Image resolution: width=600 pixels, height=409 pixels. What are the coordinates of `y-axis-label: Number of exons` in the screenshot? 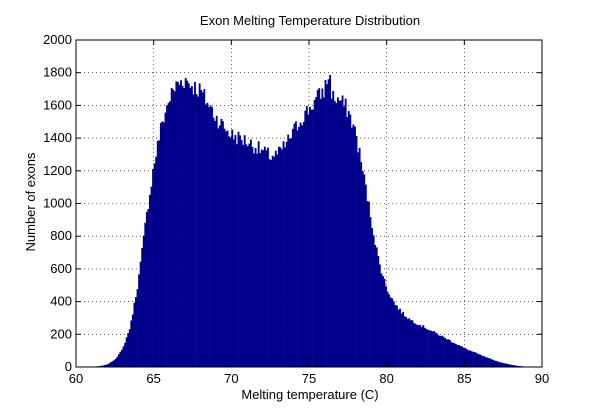 It's located at (30, 201).